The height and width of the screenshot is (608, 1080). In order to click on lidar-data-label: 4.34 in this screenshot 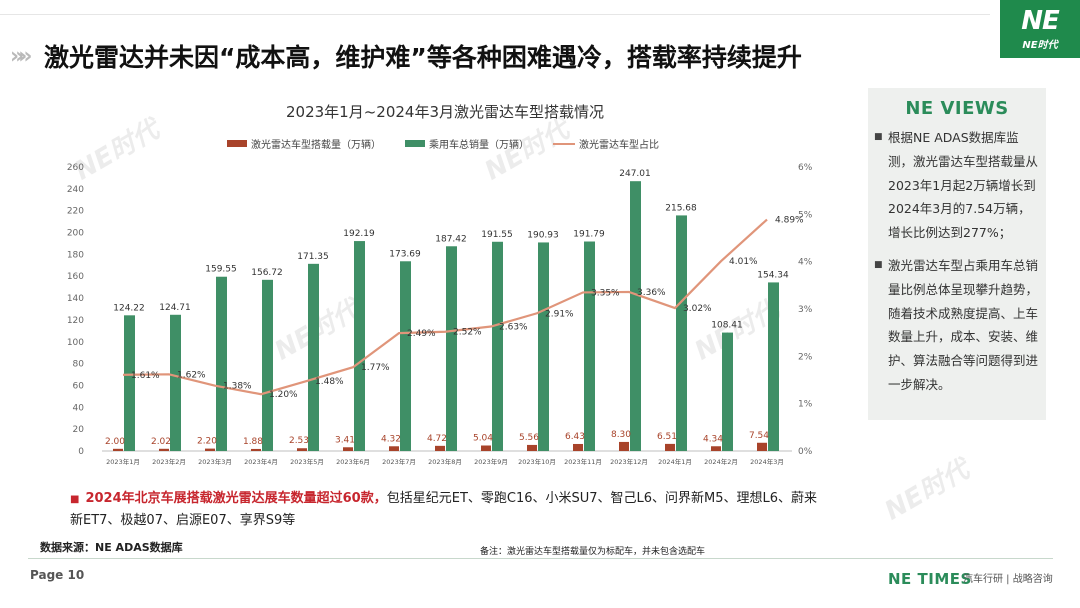, I will do `click(713, 439)`.